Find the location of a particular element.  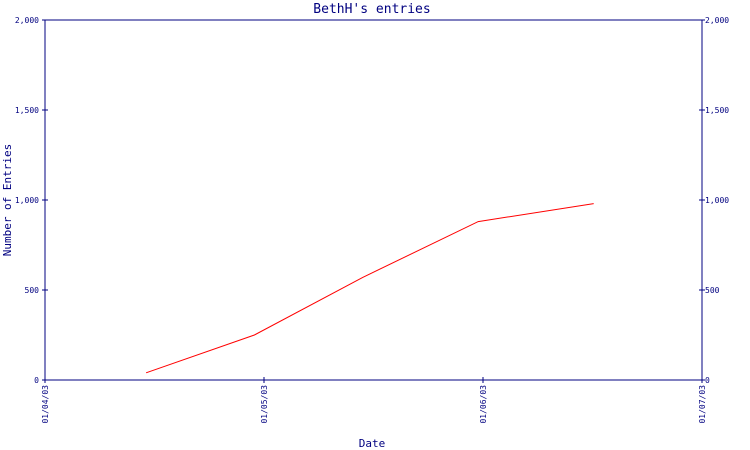

y-tick-label-right: 0 is located at coordinates (707, 380).